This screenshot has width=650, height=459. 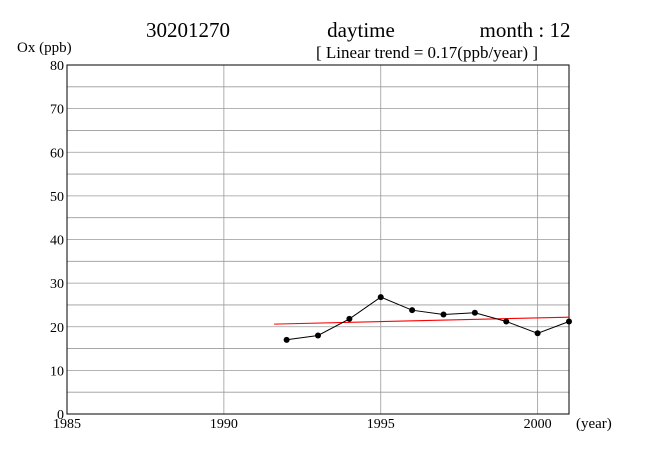 I want to click on x-tick-label: 1995, so click(x=381, y=424).